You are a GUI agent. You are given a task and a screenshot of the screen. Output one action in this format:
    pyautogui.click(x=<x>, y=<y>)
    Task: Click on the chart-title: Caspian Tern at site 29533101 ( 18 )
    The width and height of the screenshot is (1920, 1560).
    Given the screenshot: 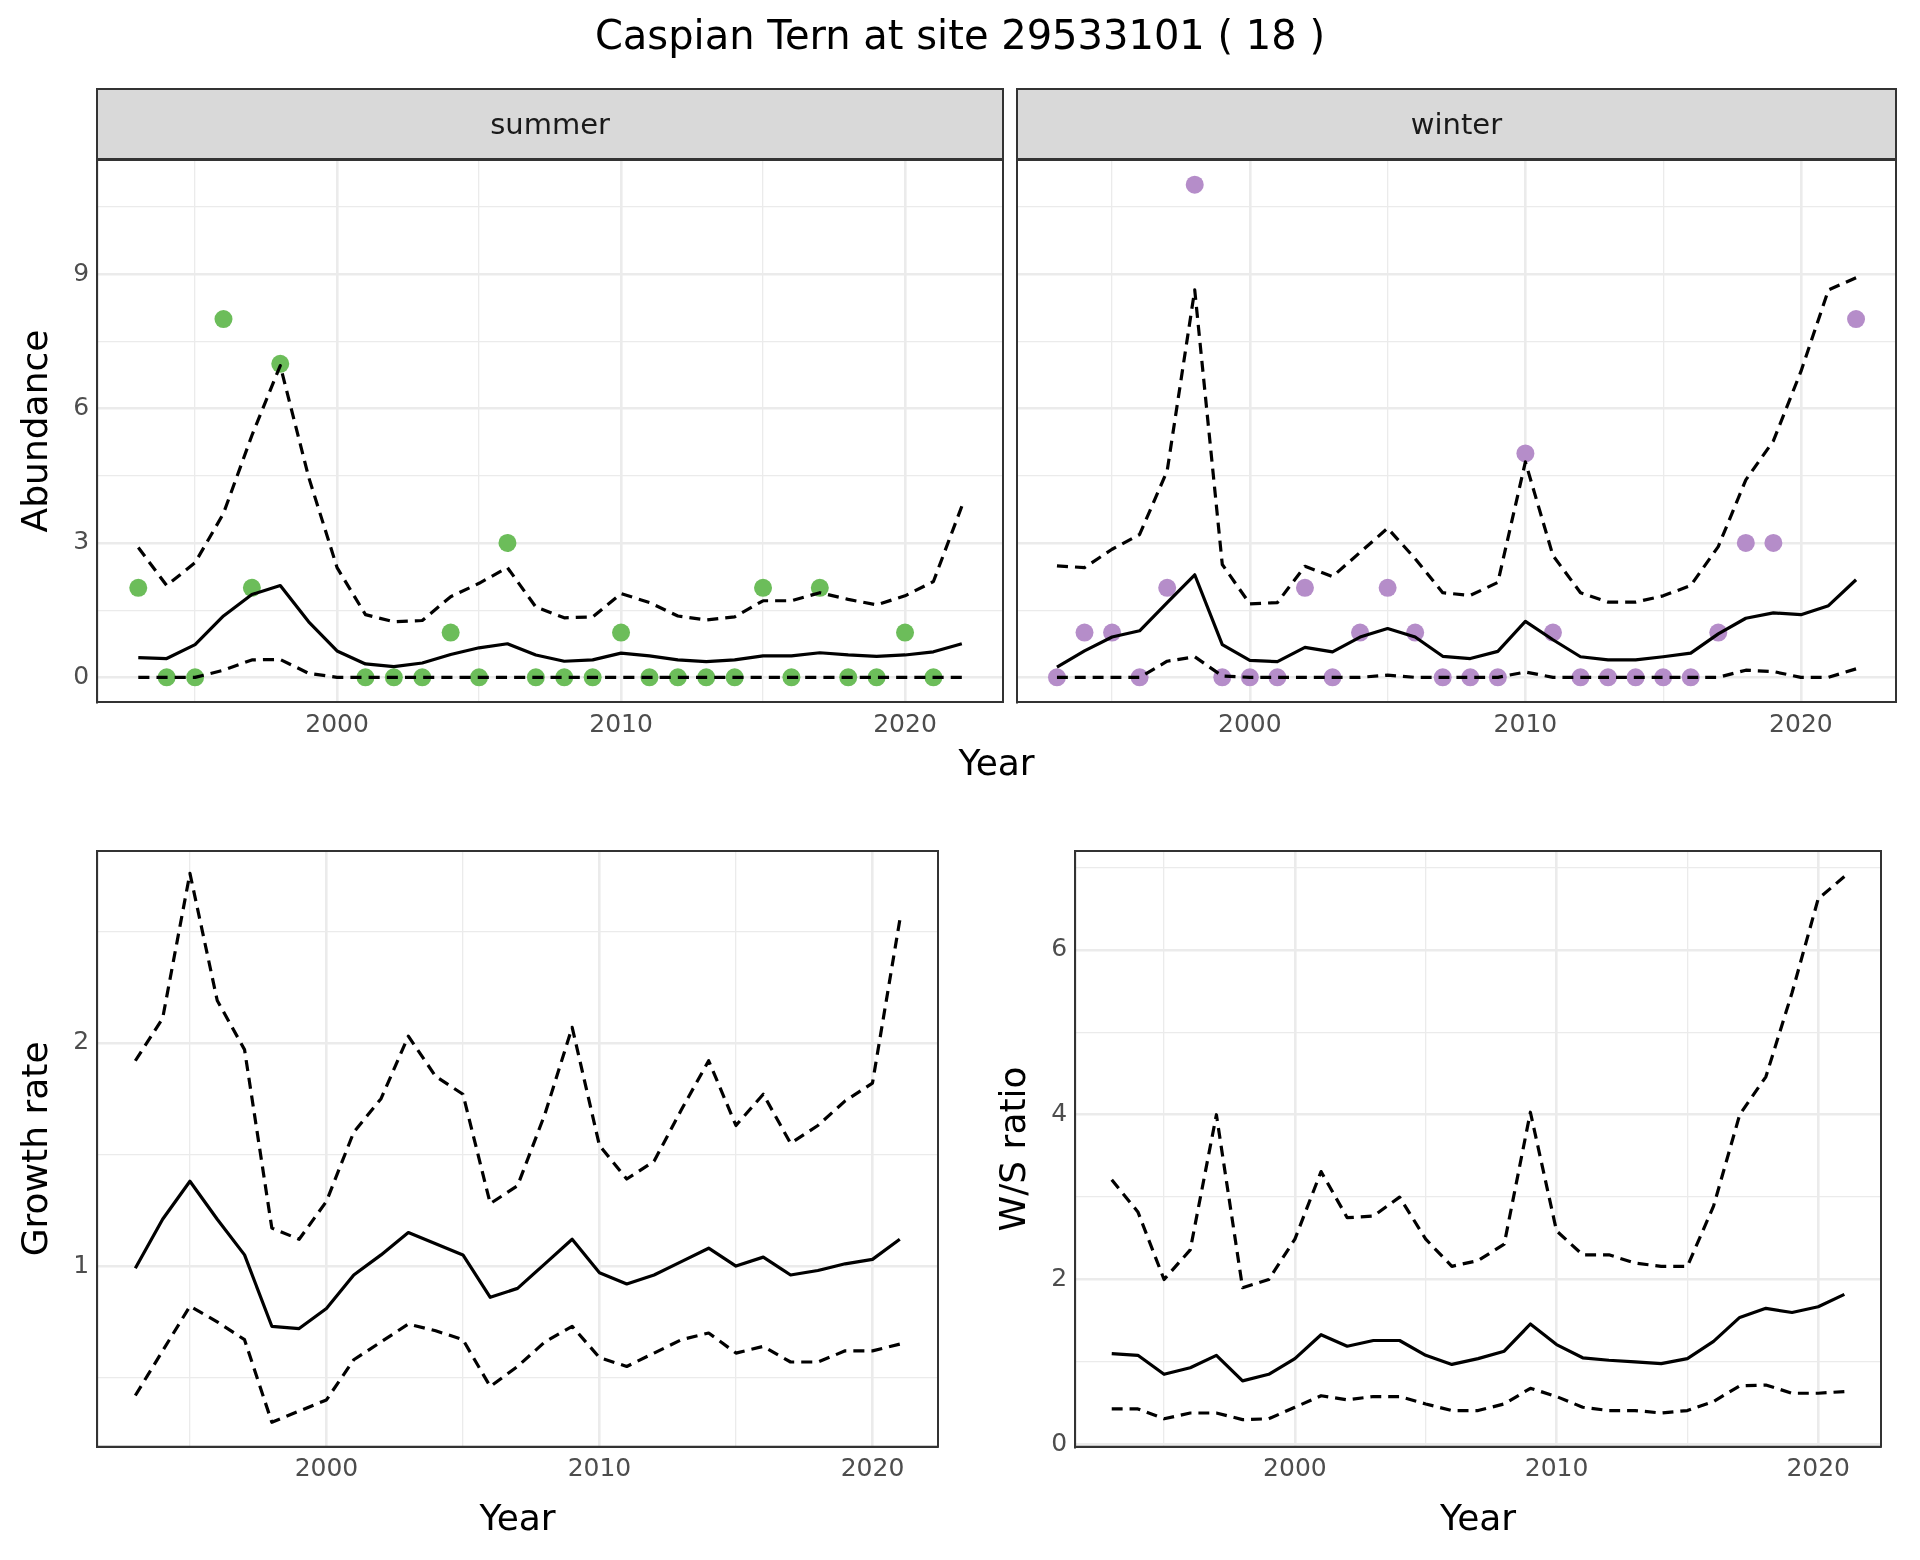 What is the action you would take?
    pyautogui.click(x=960, y=35)
    